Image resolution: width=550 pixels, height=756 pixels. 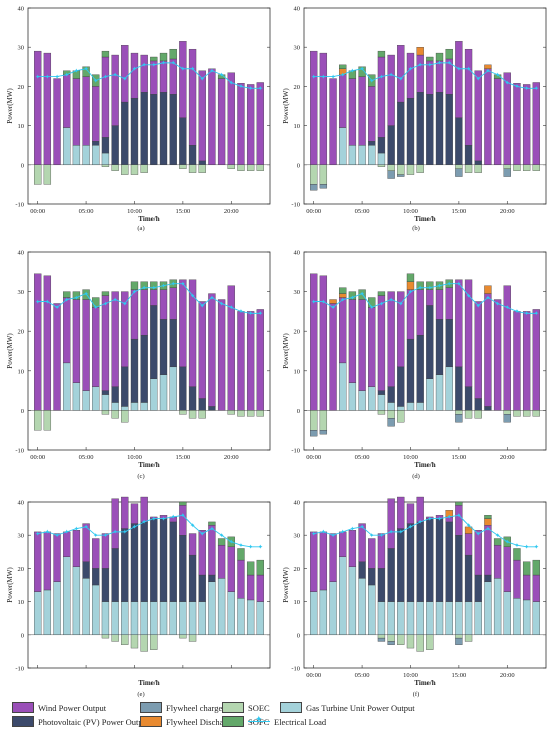 I want to click on legend-swatch-soec, so click(x=233, y=707).